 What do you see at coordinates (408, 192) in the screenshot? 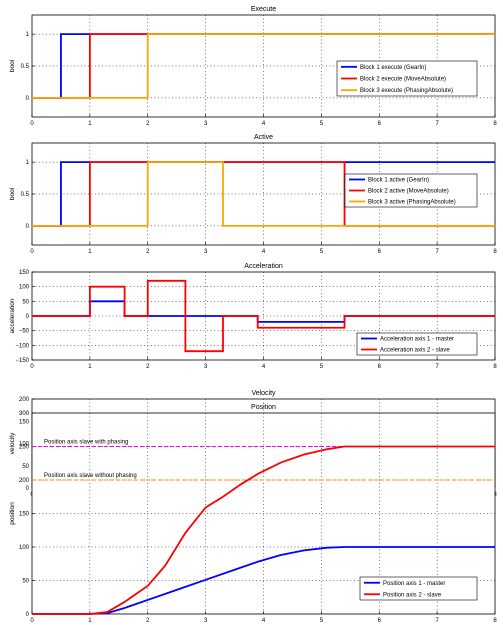
I see `legend-entry: Block 2 active (MoveAbsolute)` at bounding box center [408, 192].